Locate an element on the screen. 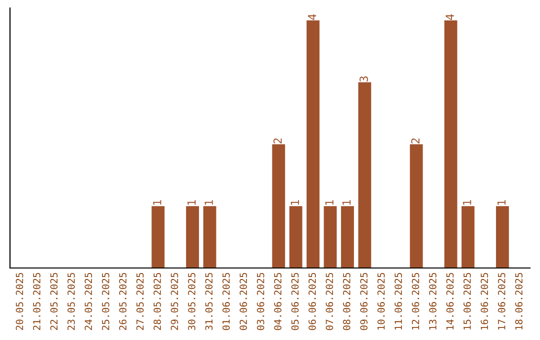 The width and height of the screenshot is (540, 340). x-tick-label: 04.06.2025 is located at coordinates (278, 301).